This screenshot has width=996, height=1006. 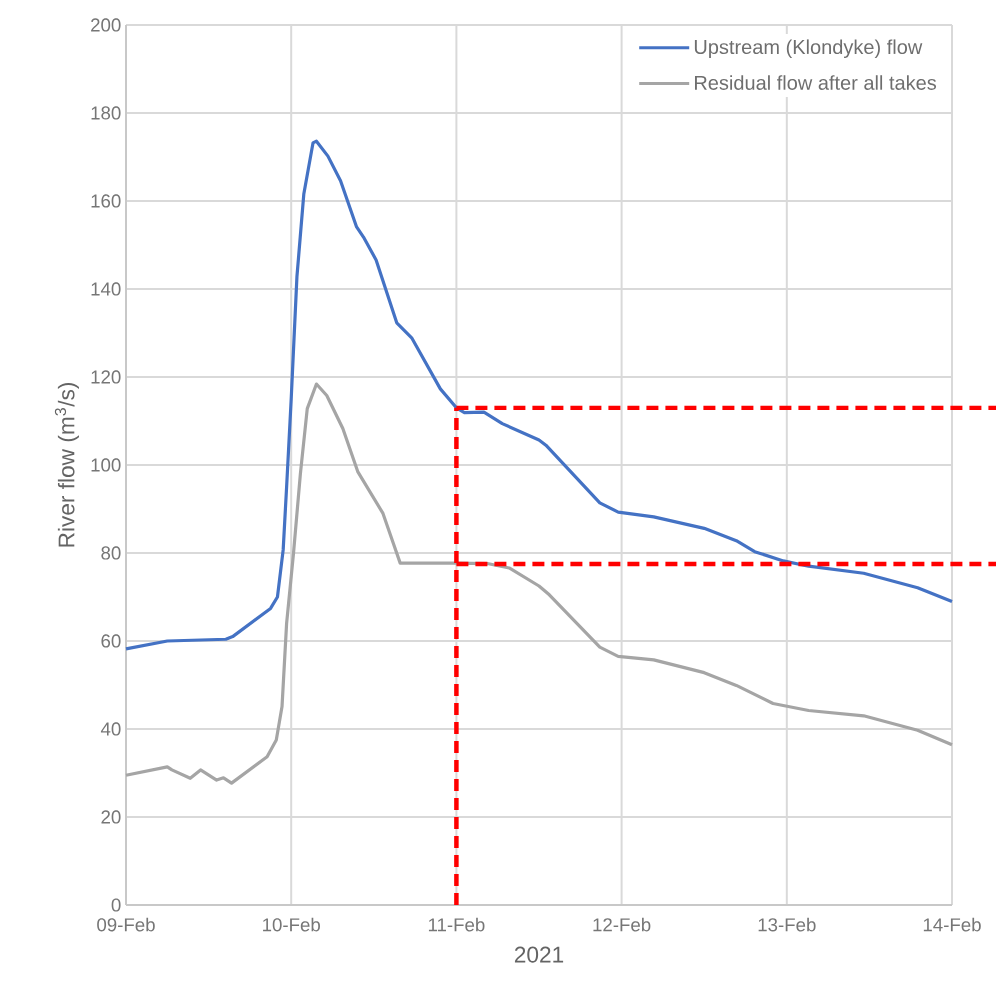 What do you see at coordinates (952, 924) in the screenshot?
I see `x-tick-label: 14-Feb` at bounding box center [952, 924].